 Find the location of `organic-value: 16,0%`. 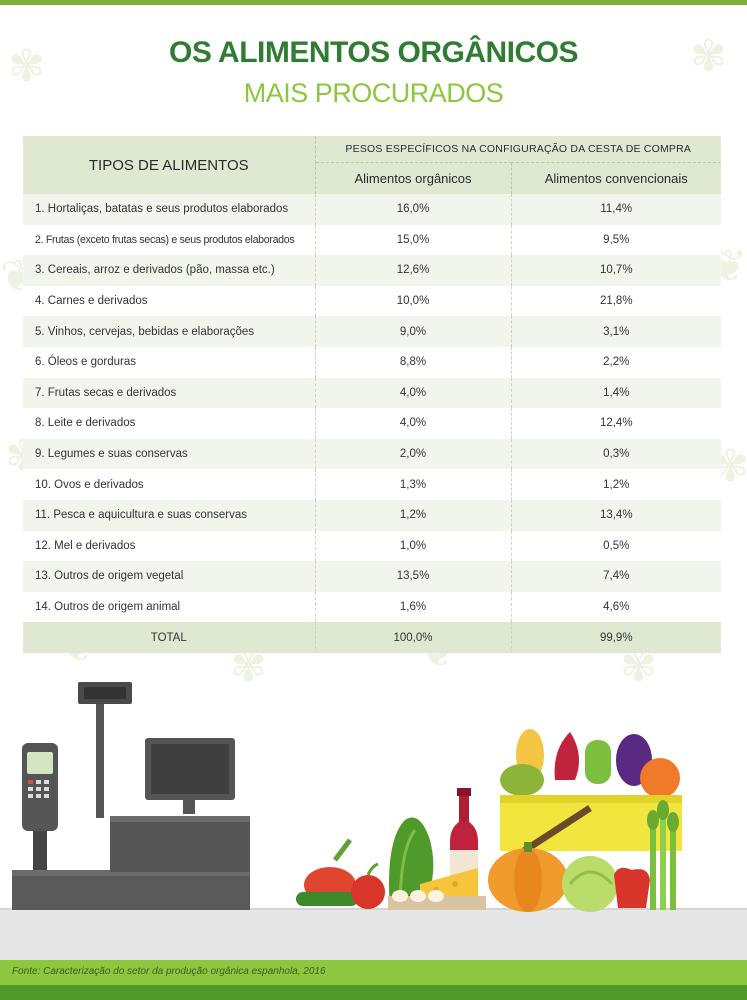

organic-value: 16,0% is located at coordinates (413, 209).